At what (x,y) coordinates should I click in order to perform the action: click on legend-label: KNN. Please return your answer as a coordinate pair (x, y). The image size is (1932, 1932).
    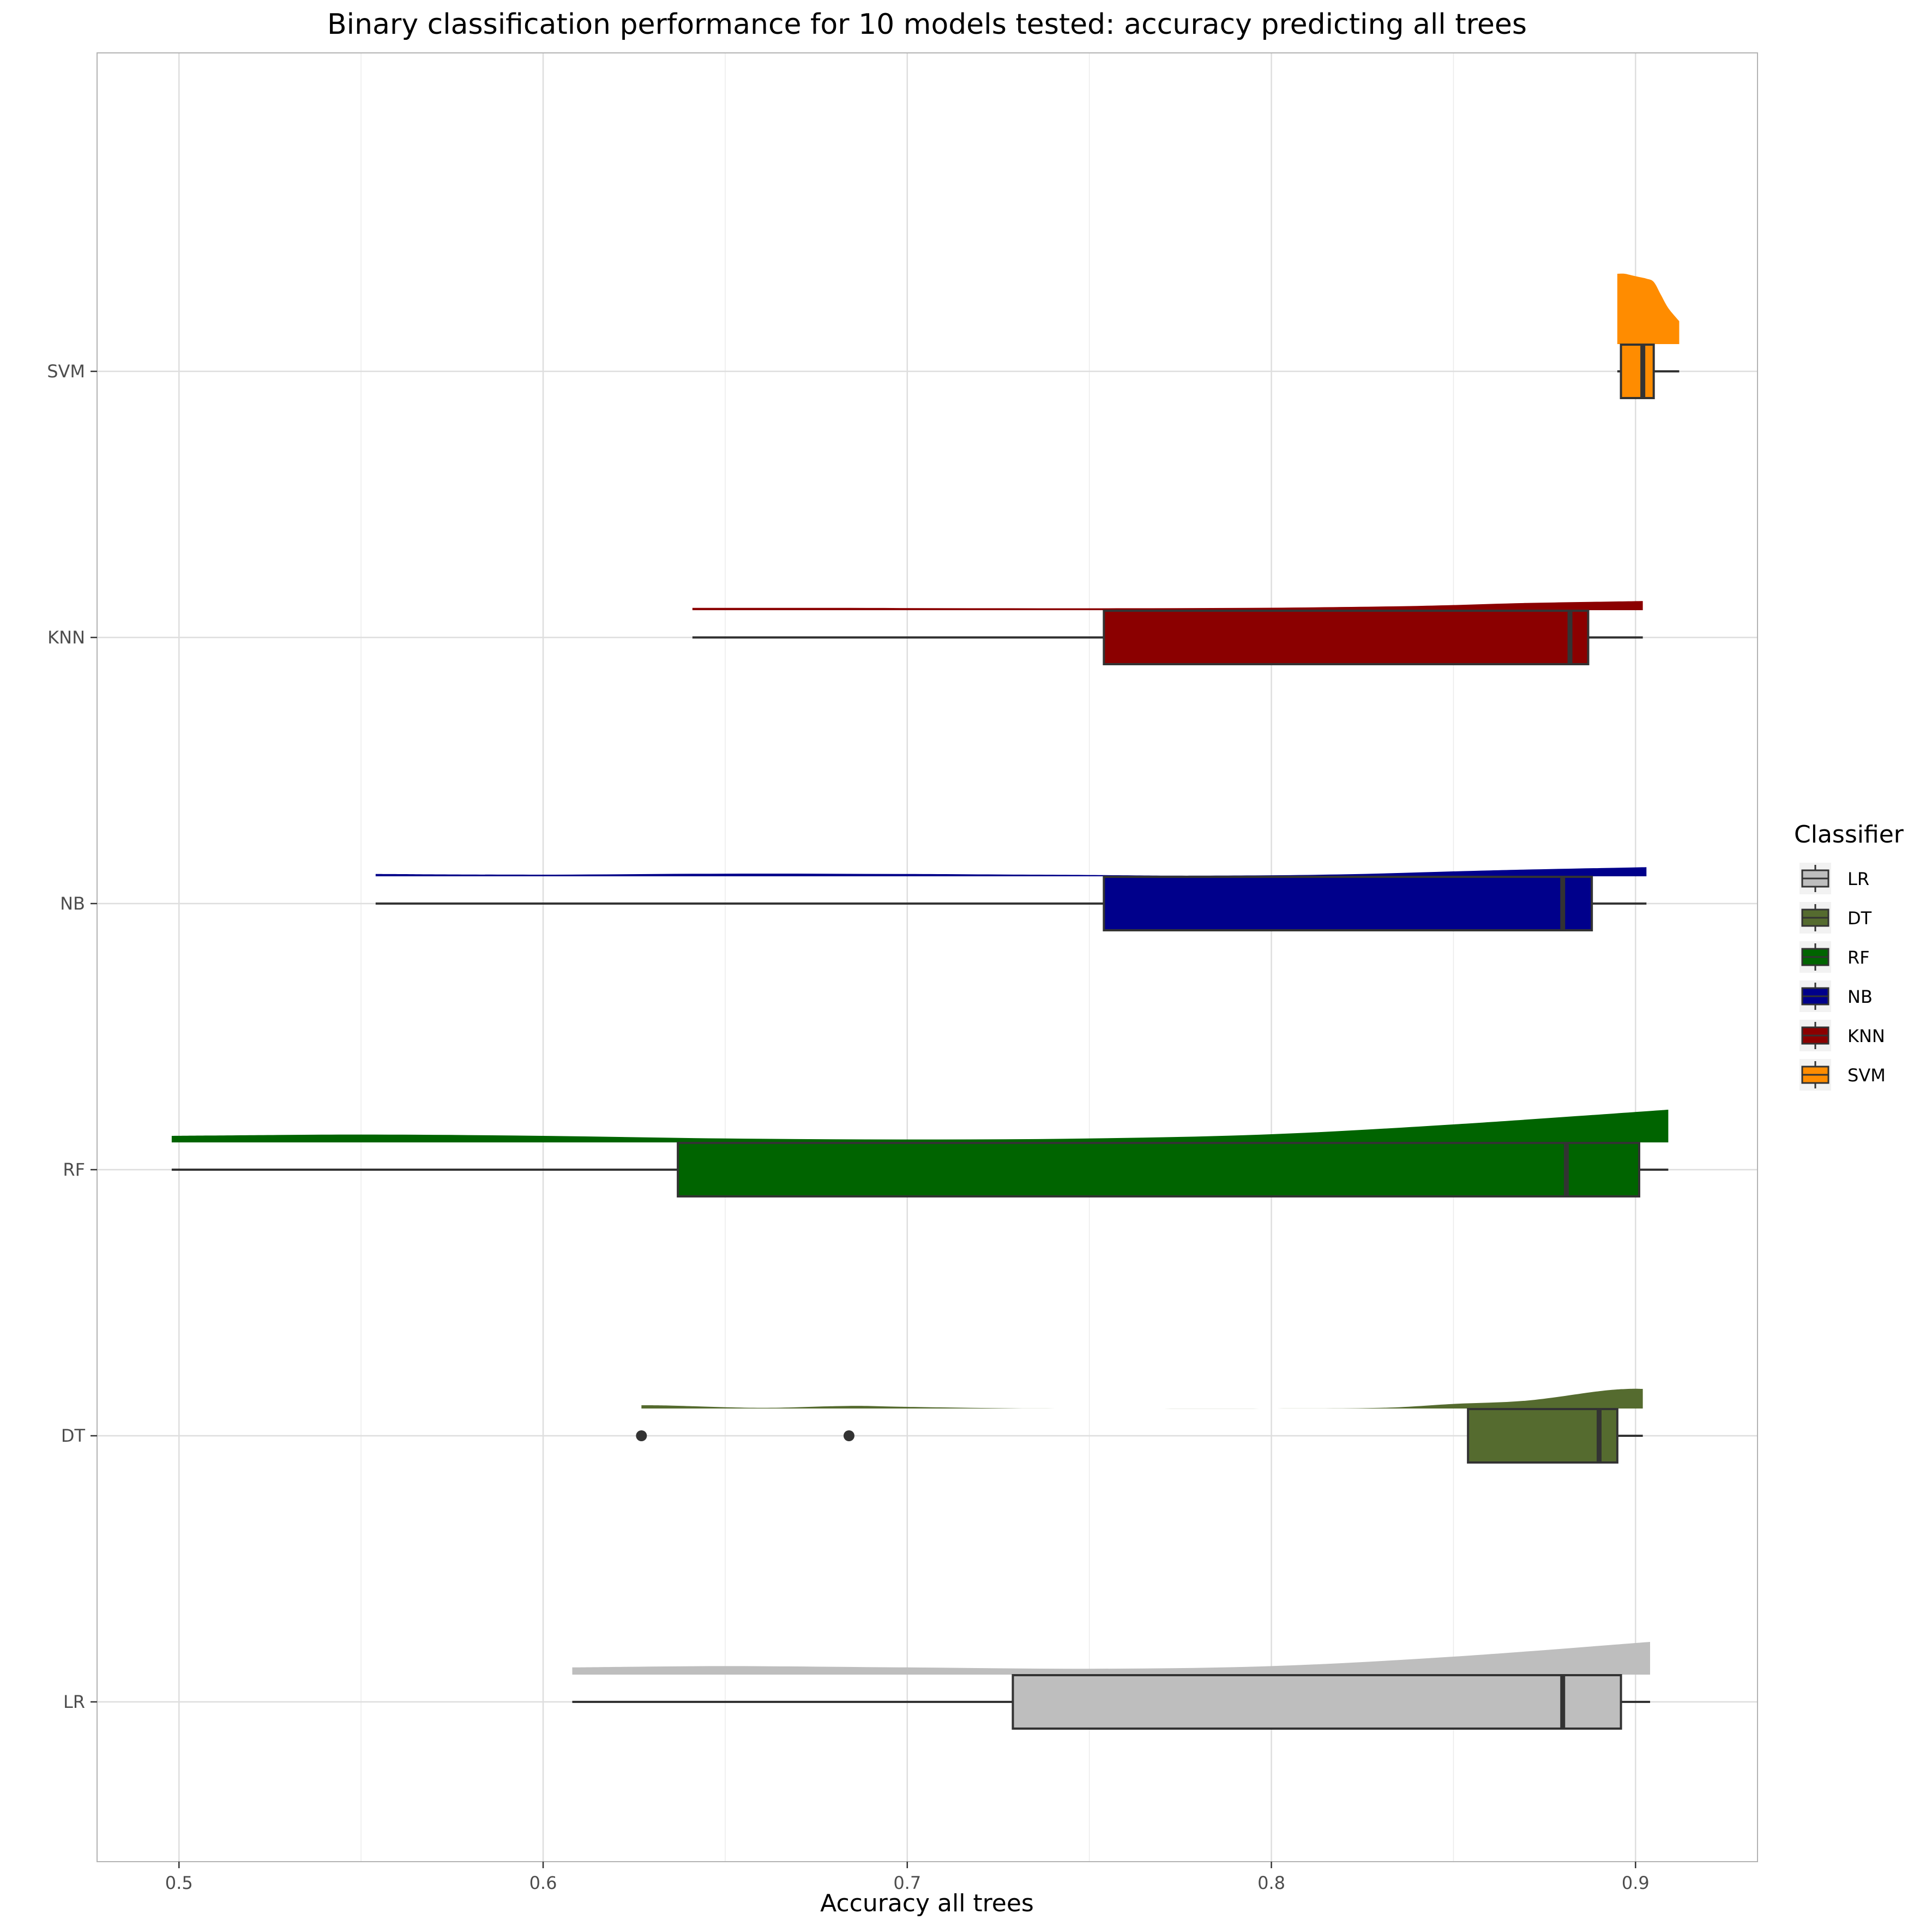
    Looking at the image, I should click on (1866, 1036).